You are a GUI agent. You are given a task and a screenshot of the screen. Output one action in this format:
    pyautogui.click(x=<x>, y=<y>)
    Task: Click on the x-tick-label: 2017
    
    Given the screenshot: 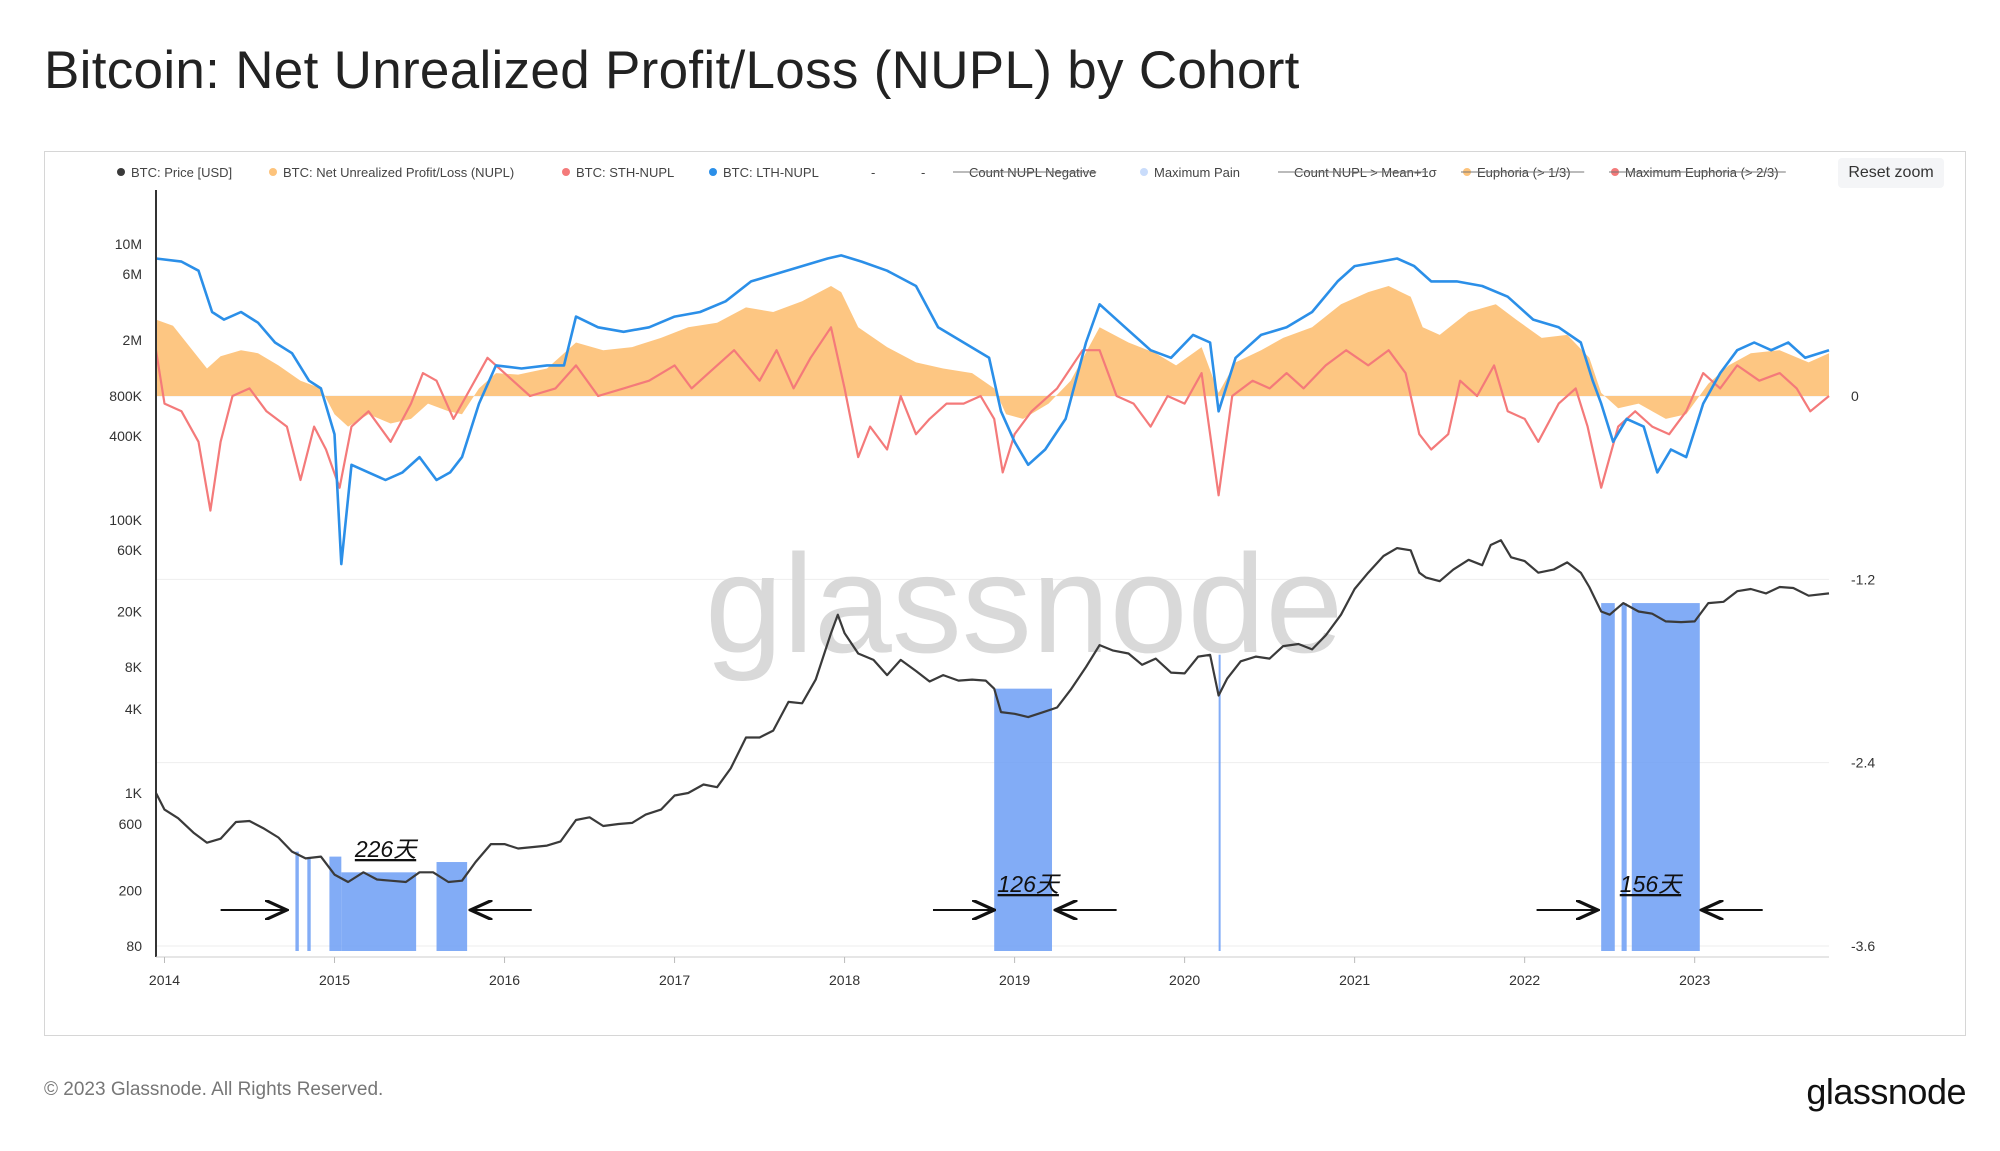 What is the action you would take?
    pyautogui.click(x=674, y=980)
    